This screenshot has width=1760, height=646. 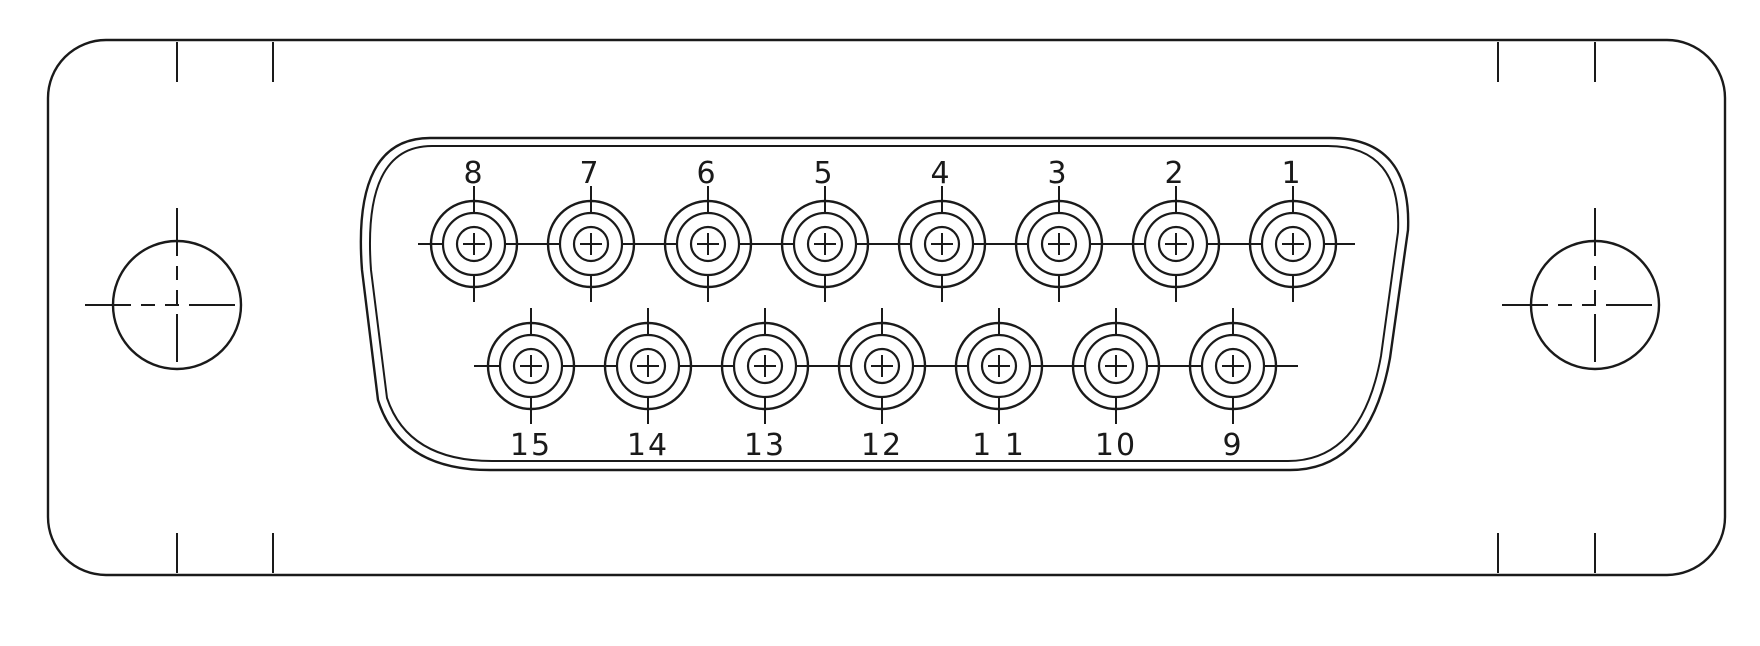 I want to click on pin-label: 1, so click(x=1291, y=173).